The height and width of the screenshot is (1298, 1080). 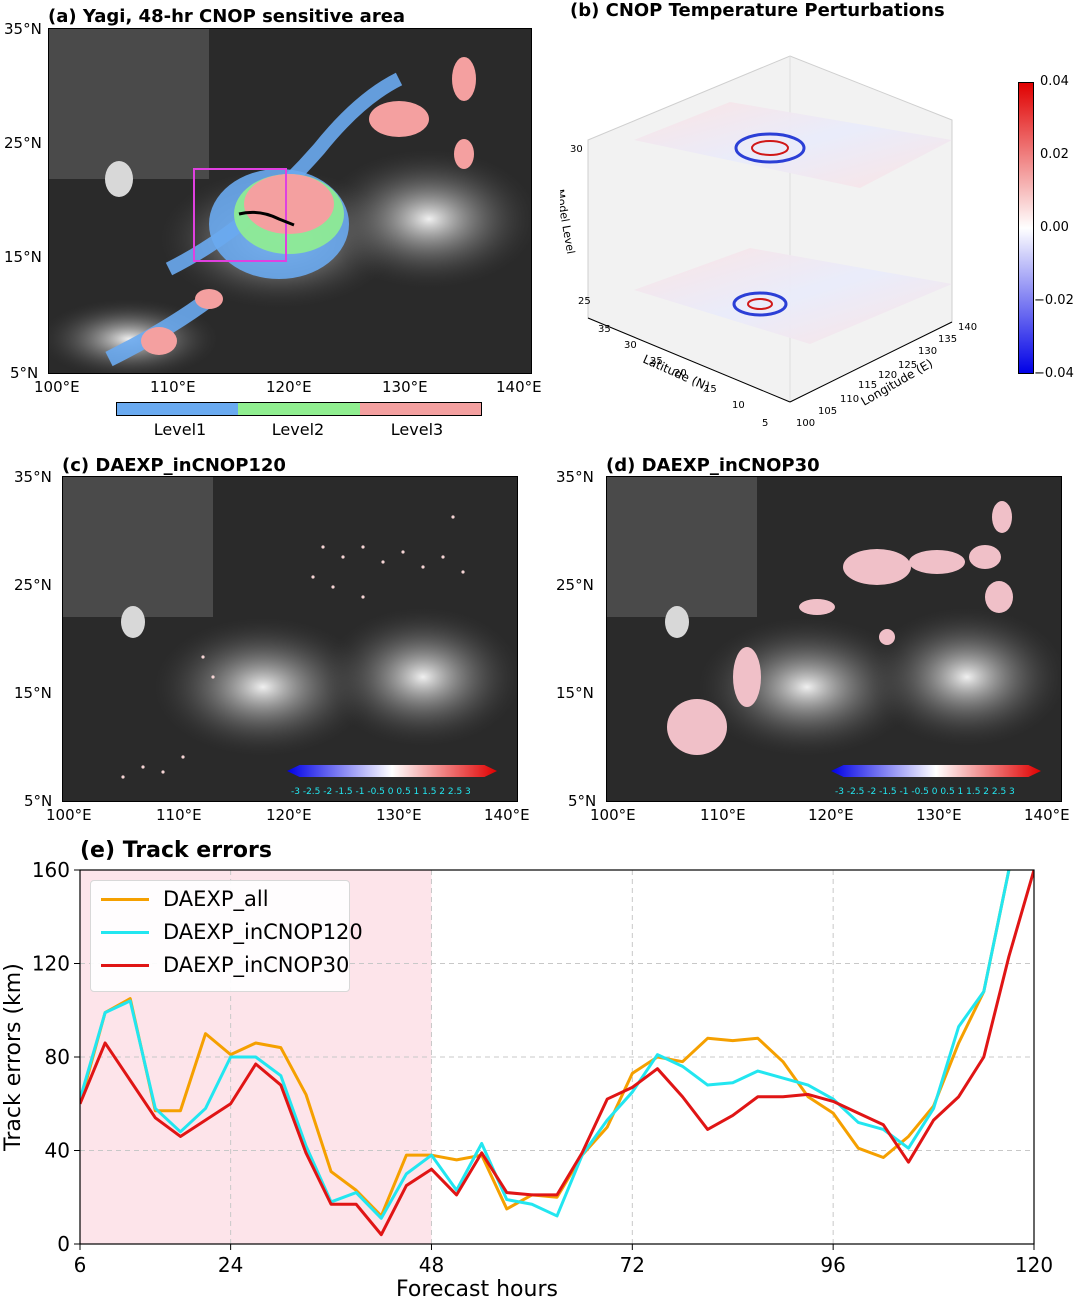 I want to click on panel-b-cbar-tick-0: 0.04, so click(x=1054, y=81).